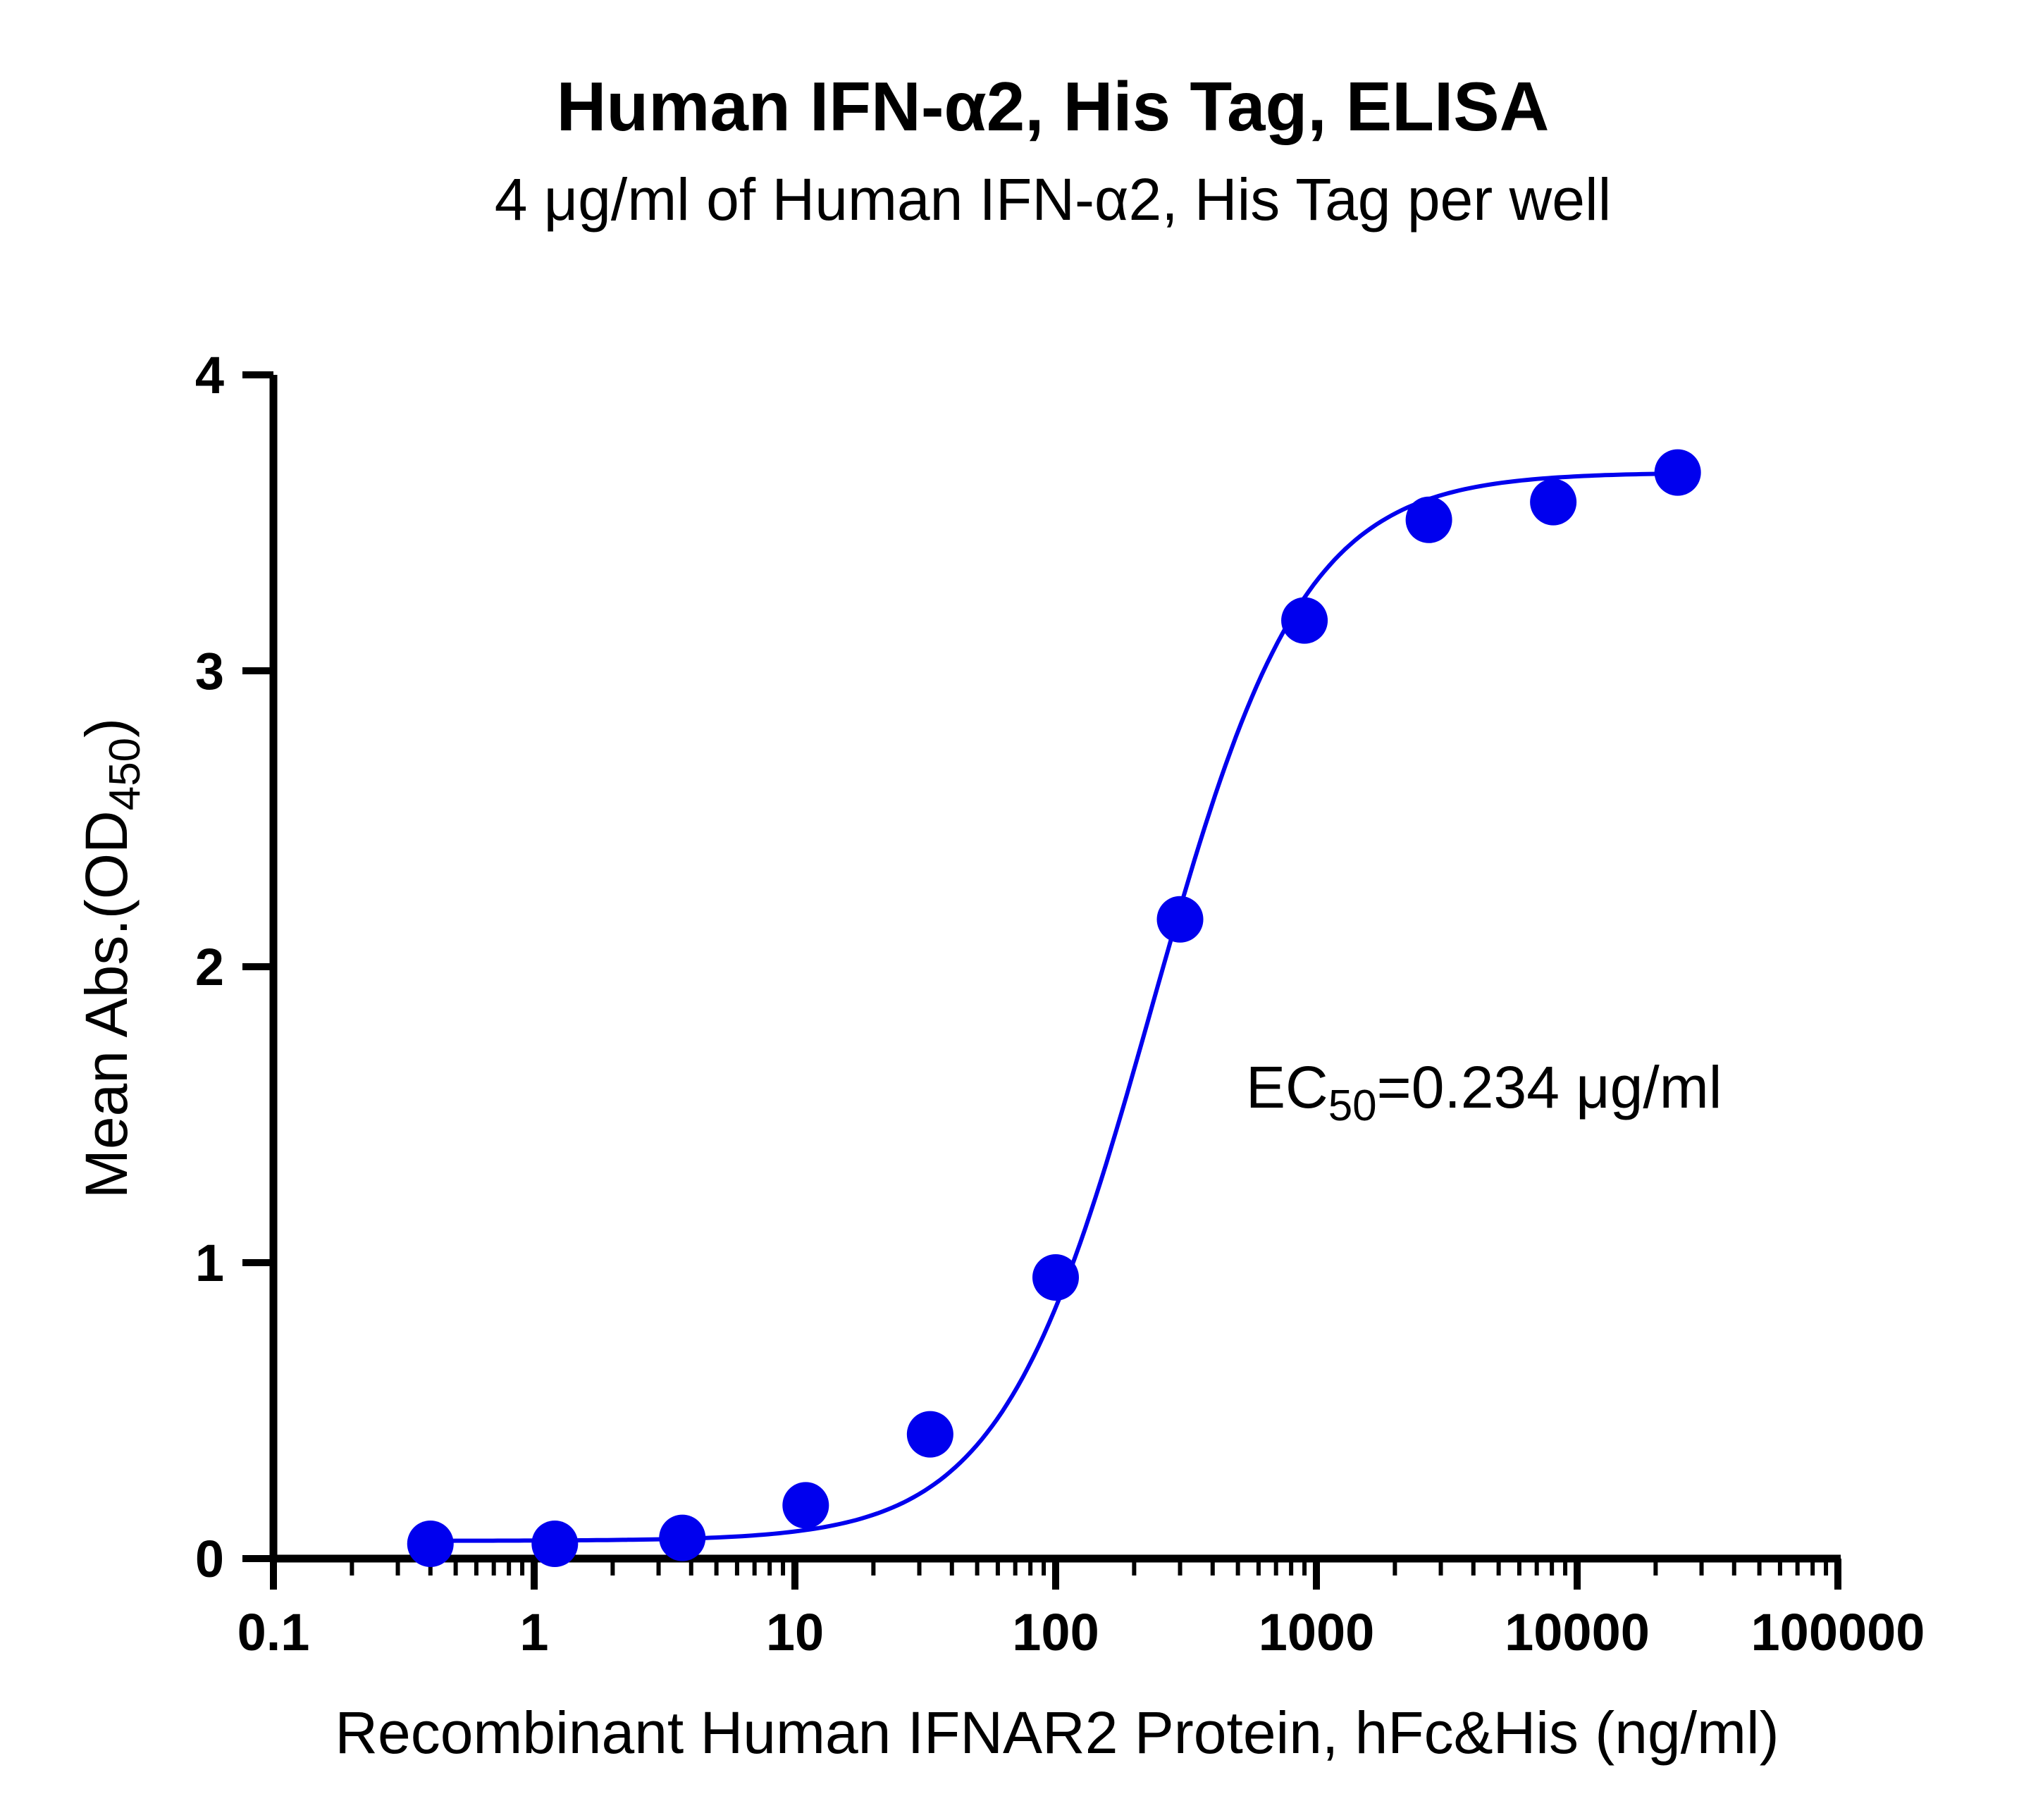 The height and width of the screenshot is (1820, 2019). What do you see at coordinates (209, 671) in the screenshot?
I see `y-tick-label: 3` at bounding box center [209, 671].